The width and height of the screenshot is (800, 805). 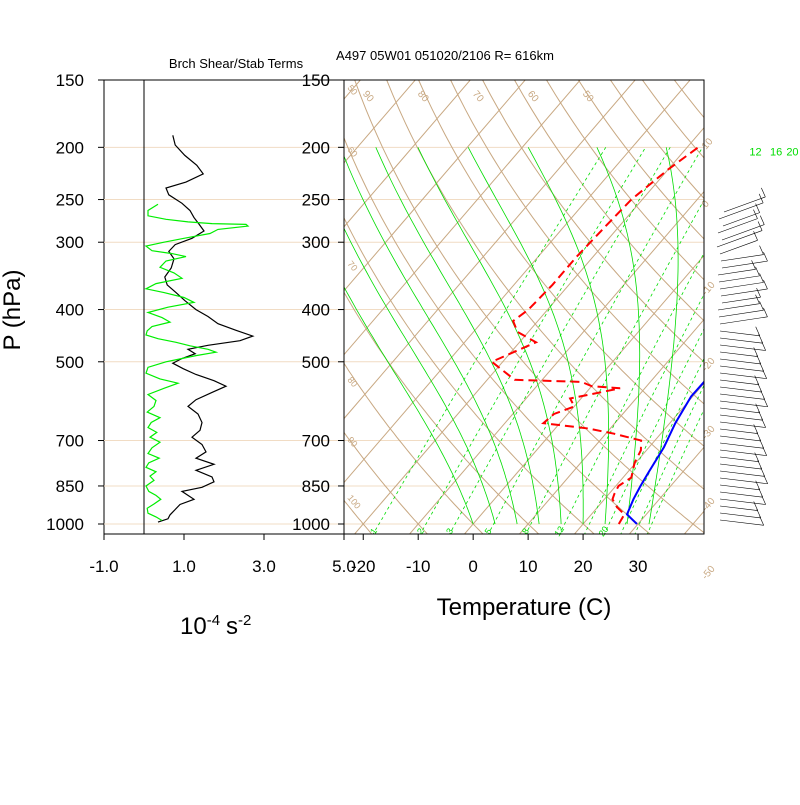 What do you see at coordinates (709, 432) in the screenshot?
I see `dry-adiabat-label: -30` at bounding box center [709, 432].